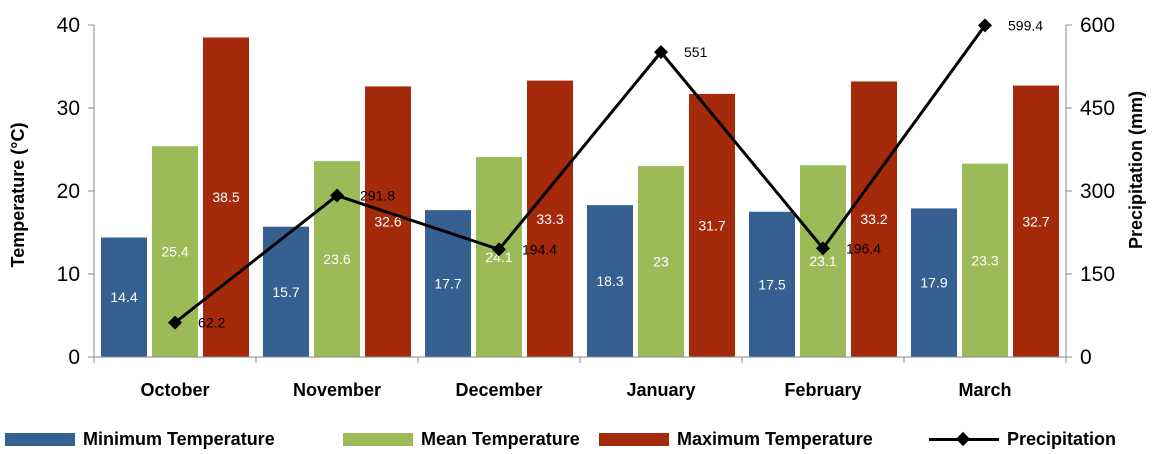 The width and height of the screenshot is (1157, 454). Describe the element at coordinates (211, 323) in the screenshot. I see `precipitation-data-label: 62.2` at that location.